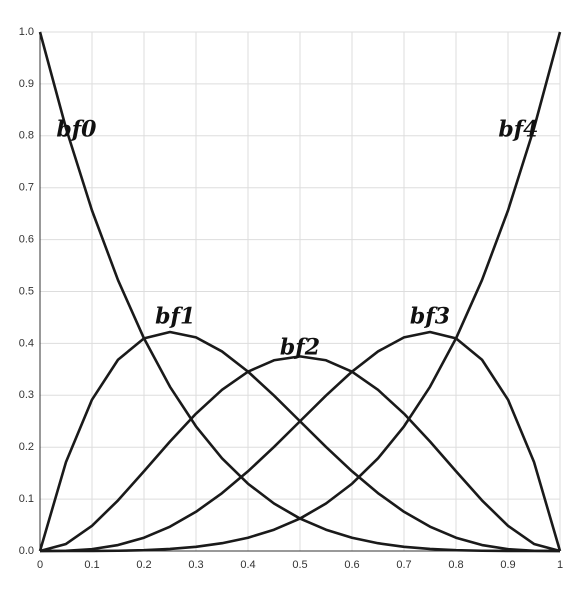 The image size is (588, 608). What do you see at coordinates (175, 316) in the screenshot?
I see `series-label: bf1` at bounding box center [175, 316].